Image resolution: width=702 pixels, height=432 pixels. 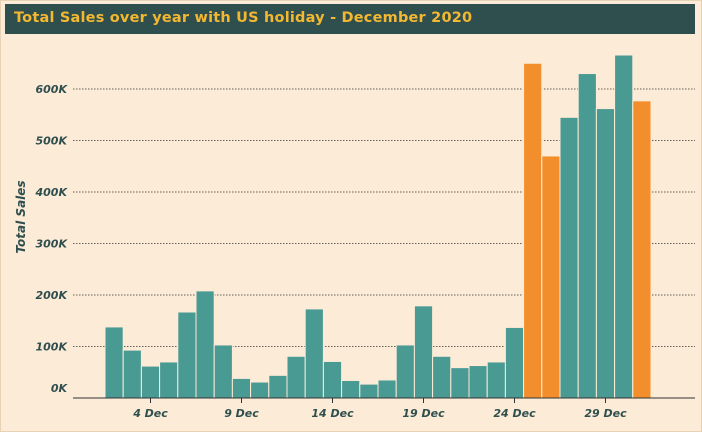 What do you see at coordinates (514, 413) in the screenshot?
I see `x-tick-label: 24 Dec` at bounding box center [514, 413].